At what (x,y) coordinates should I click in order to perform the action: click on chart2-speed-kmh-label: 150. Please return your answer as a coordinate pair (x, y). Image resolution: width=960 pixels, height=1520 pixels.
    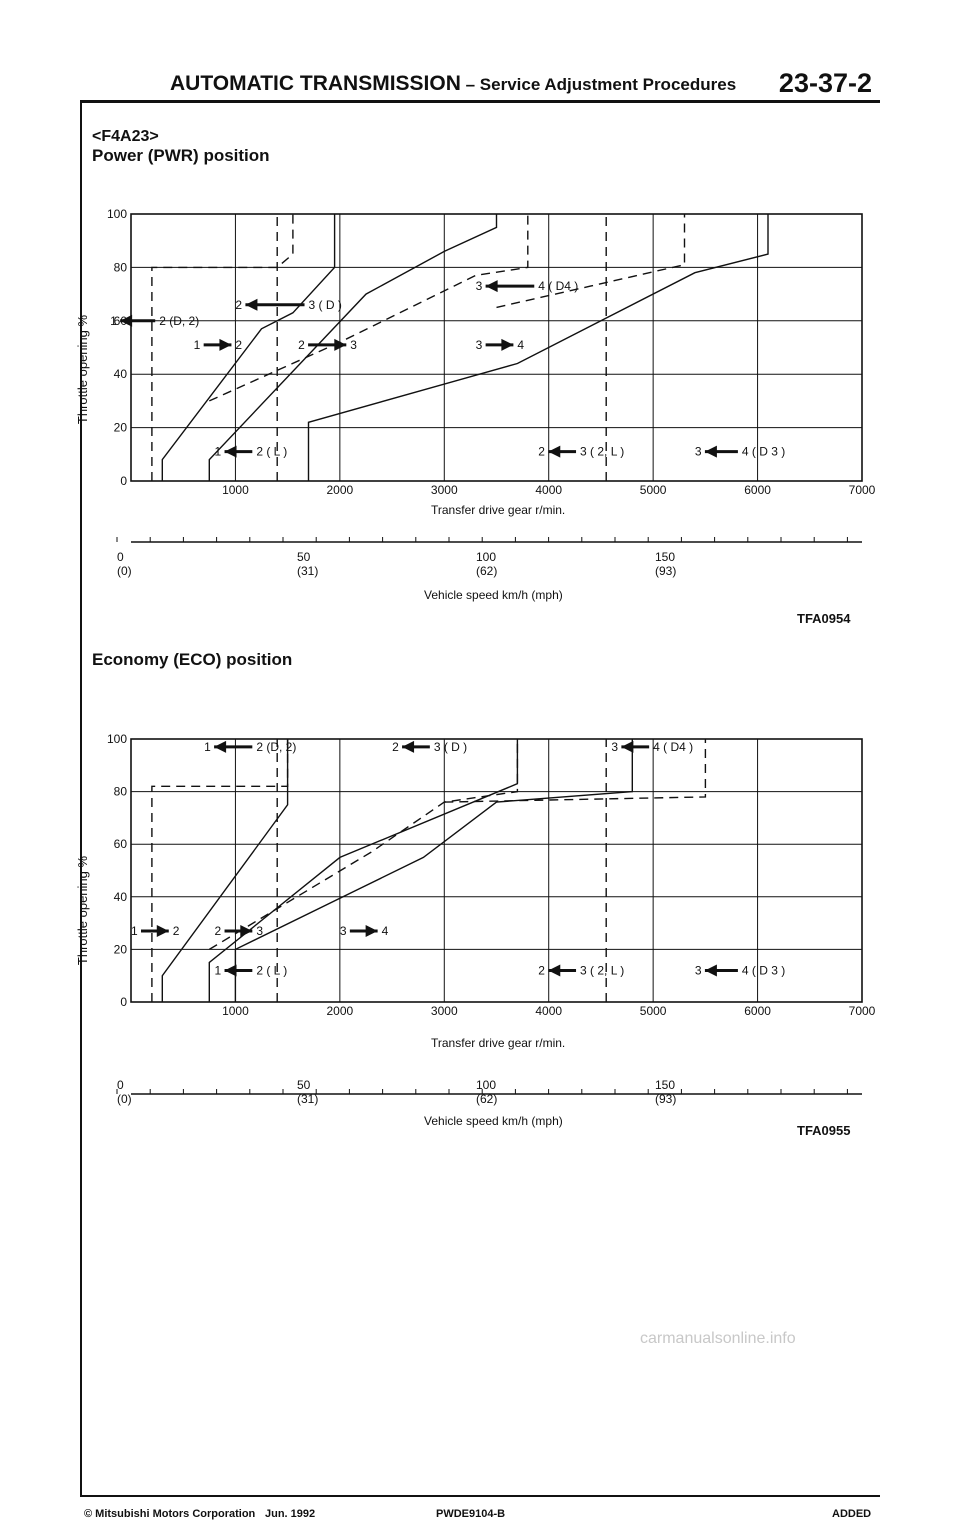
    Looking at the image, I should click on (665, 1085).